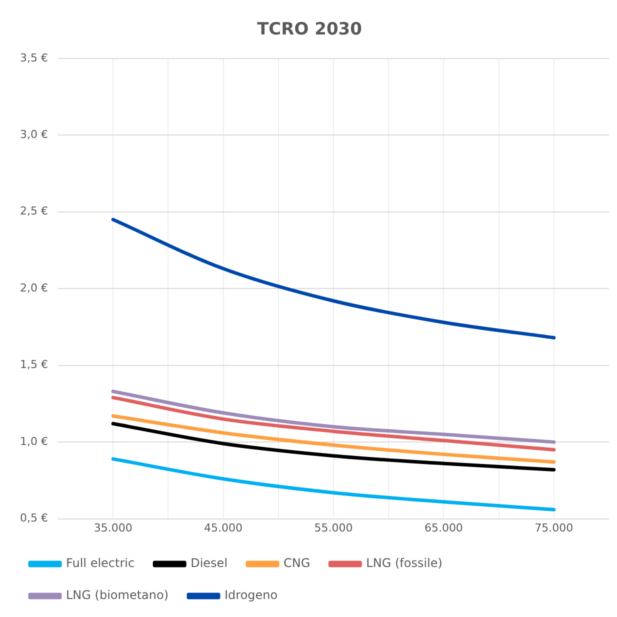 The height and width of the screenshot is (617, 617). Describe the element at coordinates (34, 518) in the screenshot. I see `y-tick-label: 0,5 €` at that location.